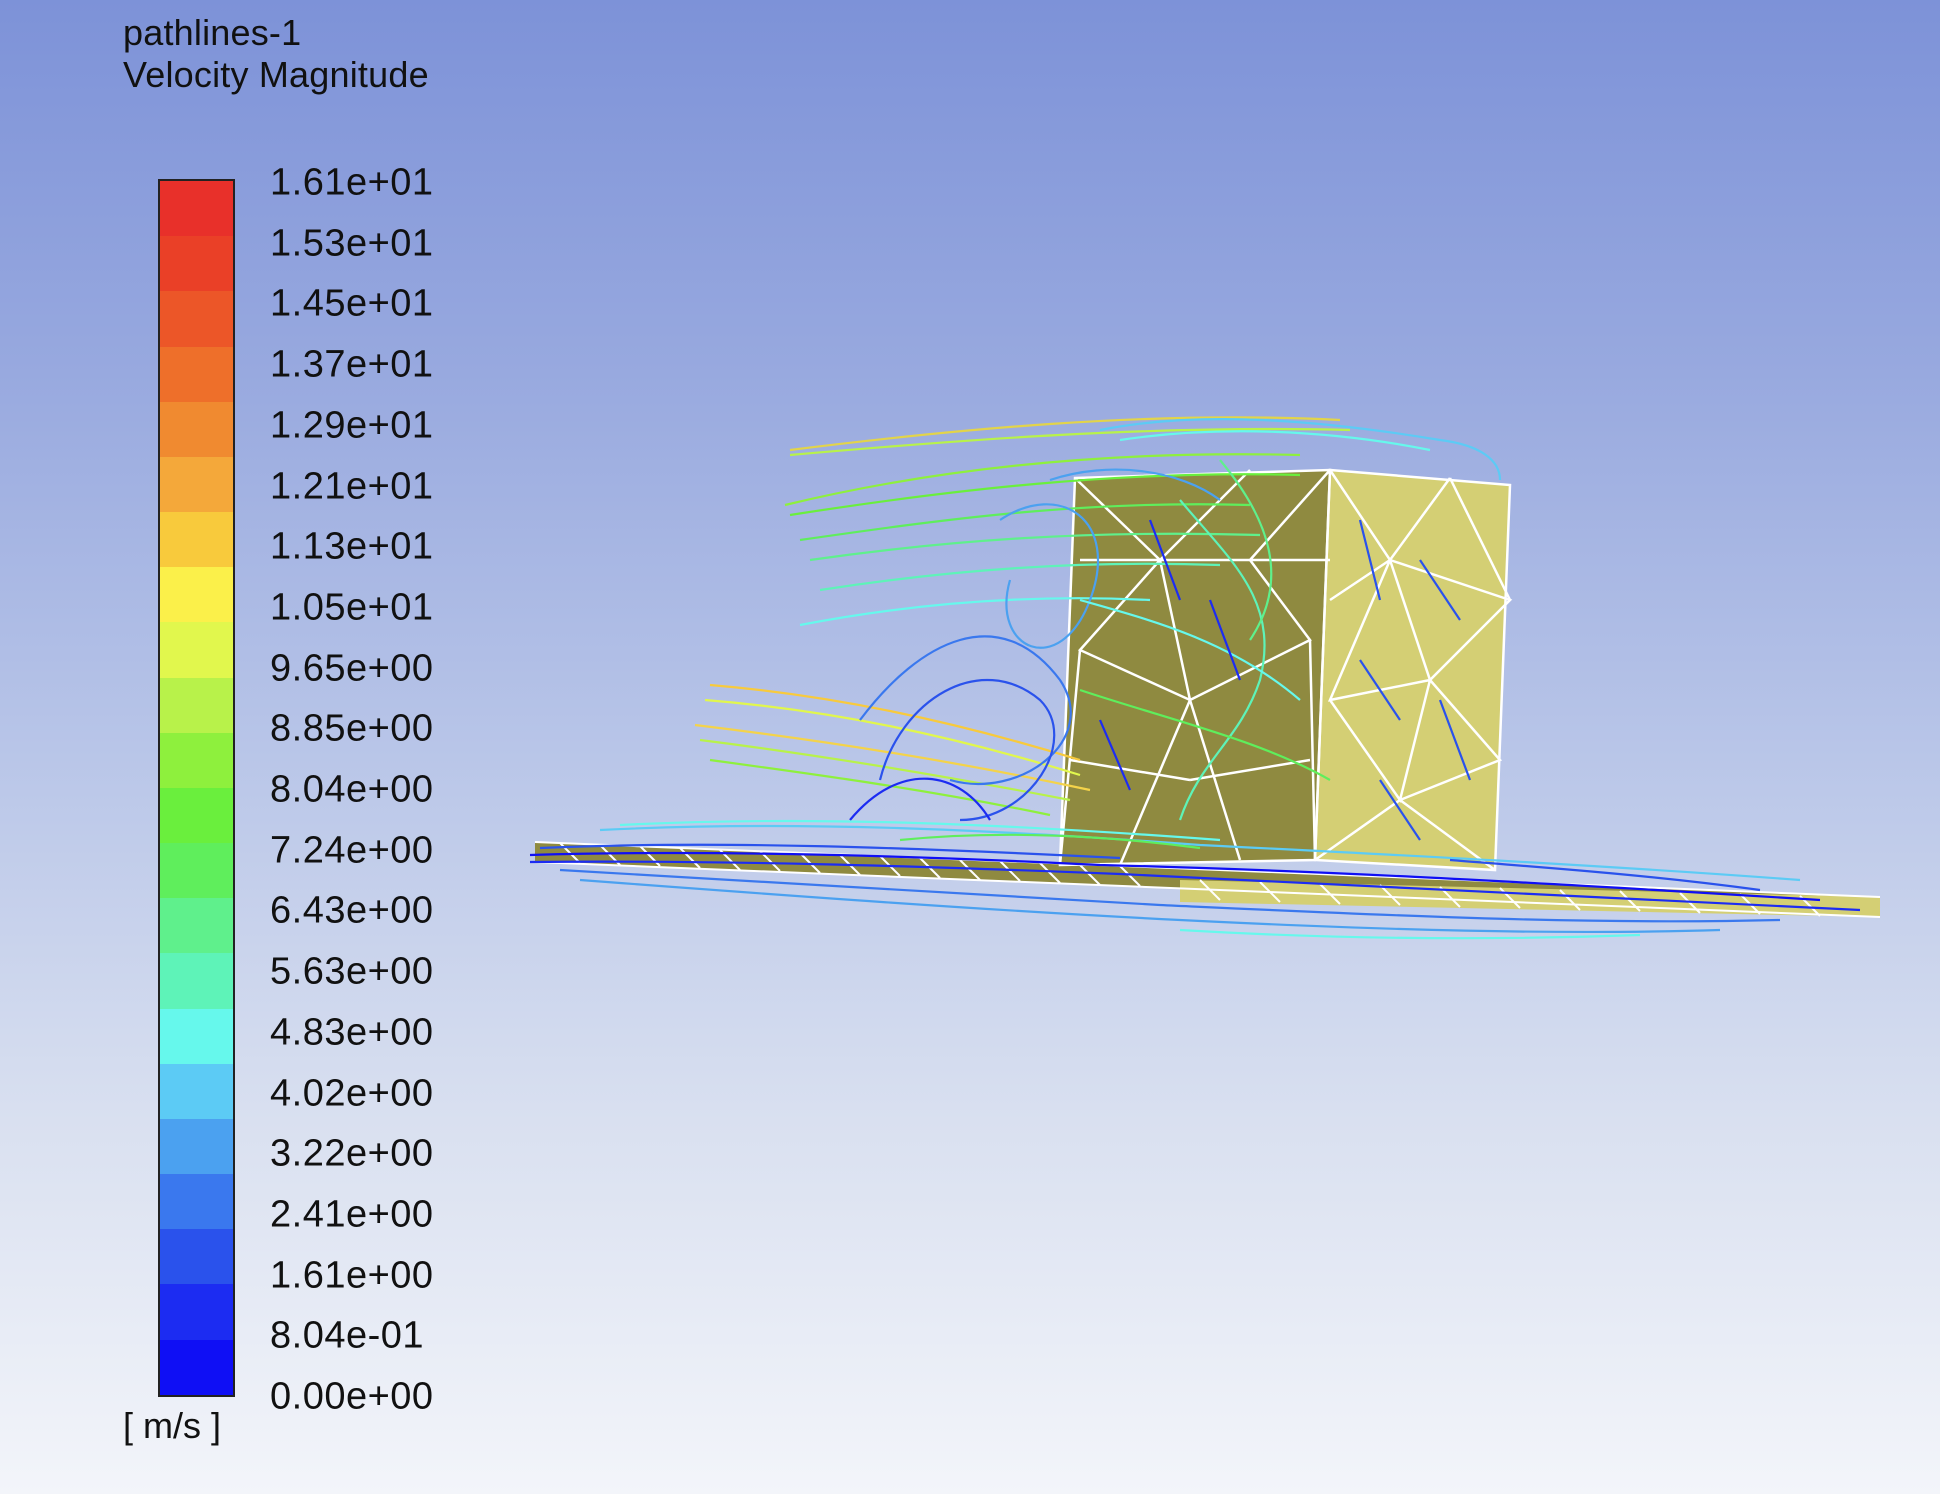 This screenshot has height=1494, width=1940. What do you see at coordinates (352, 243) in the screenshot?
I see `legend-tick-label: 1.53e+01` at bounding box center [352, 243].